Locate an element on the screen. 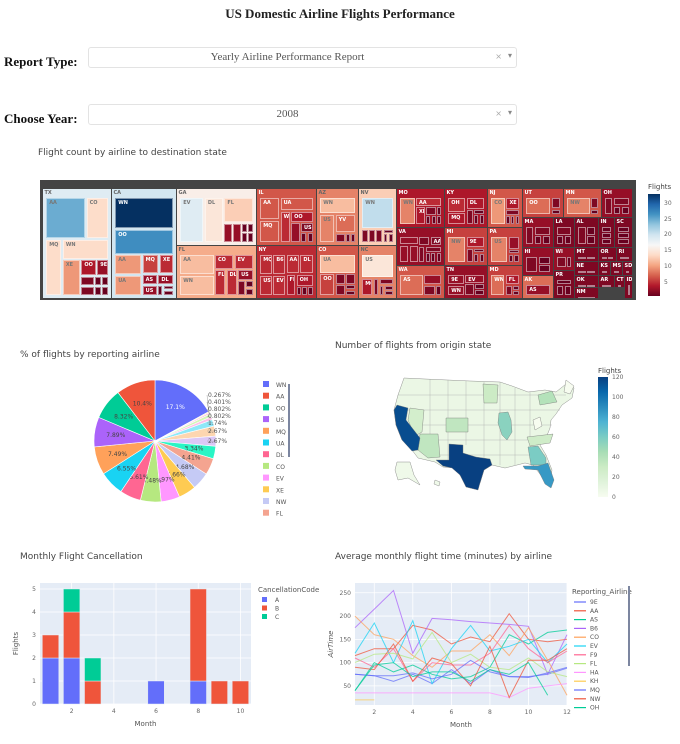 This screenshot has width=680, height=744. state-nc is located at coordinates (540, 440).